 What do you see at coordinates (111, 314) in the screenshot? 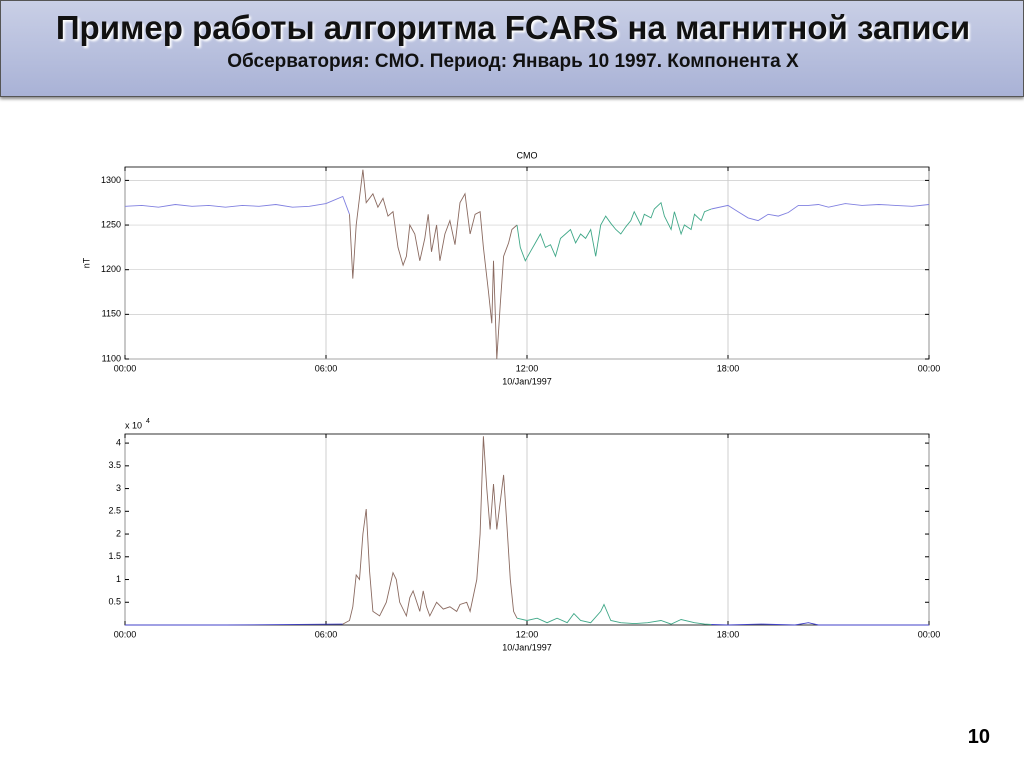
I see `y-tick-label: 1150` at bounding box center [111, 314].